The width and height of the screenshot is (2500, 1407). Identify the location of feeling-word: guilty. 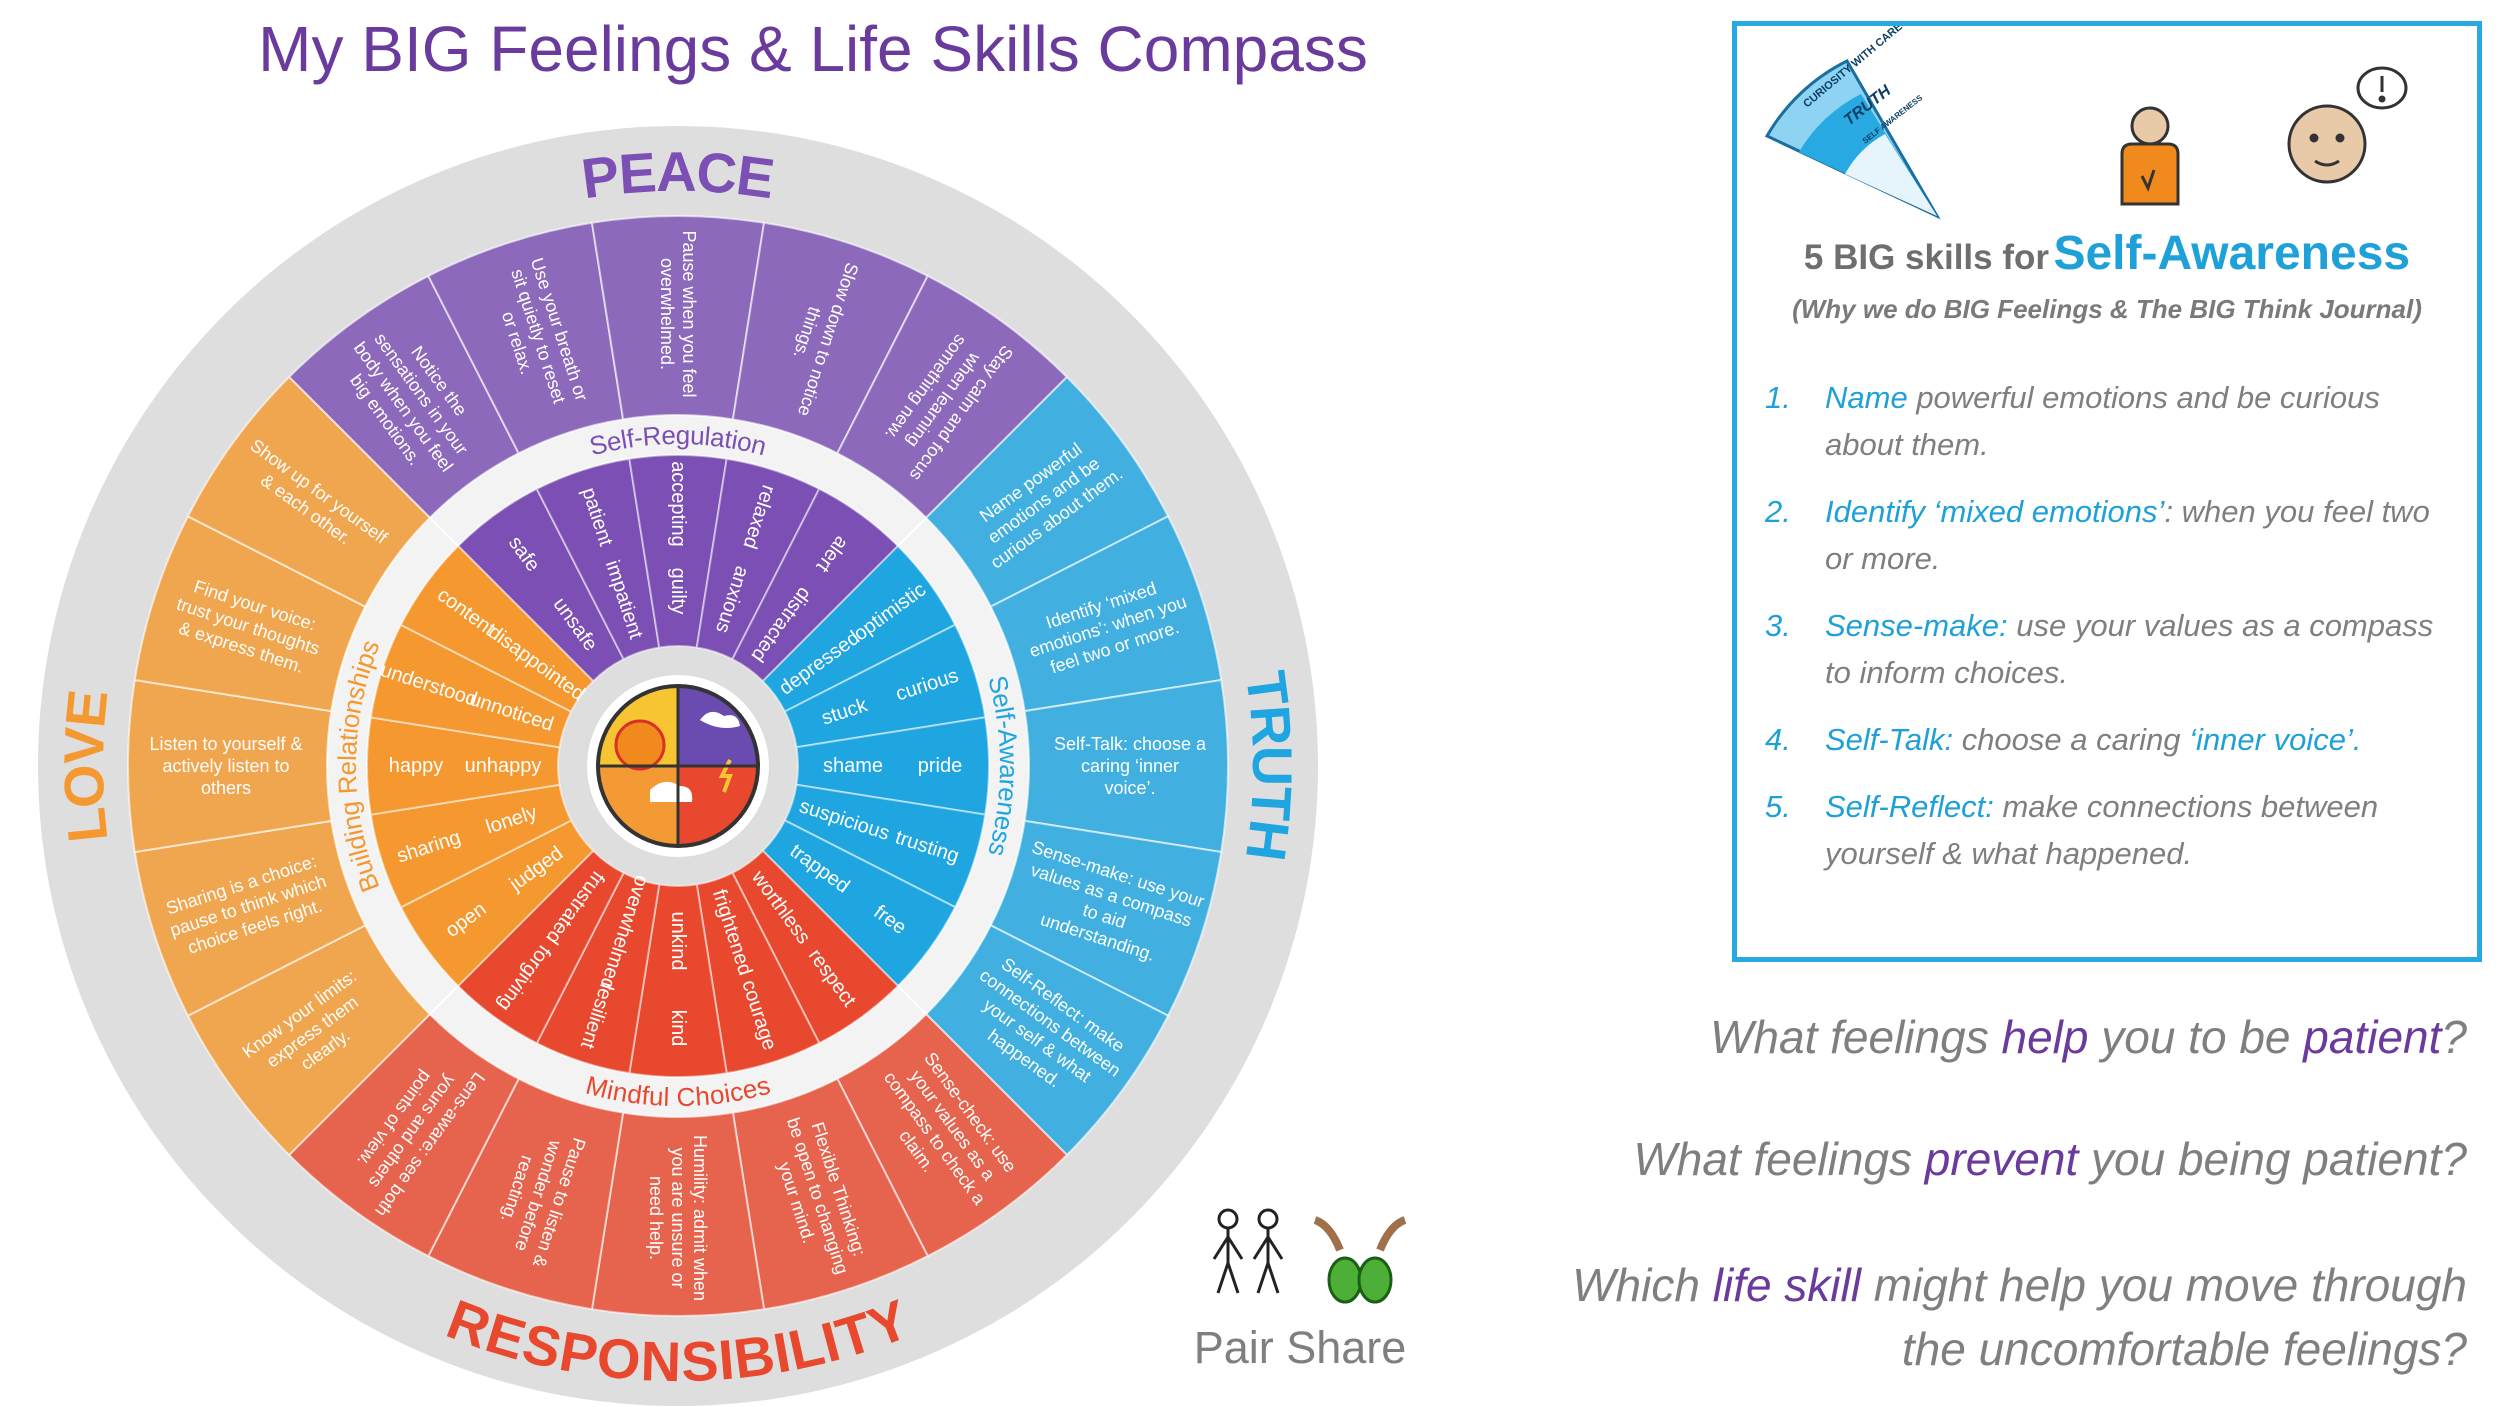
(678, 591).